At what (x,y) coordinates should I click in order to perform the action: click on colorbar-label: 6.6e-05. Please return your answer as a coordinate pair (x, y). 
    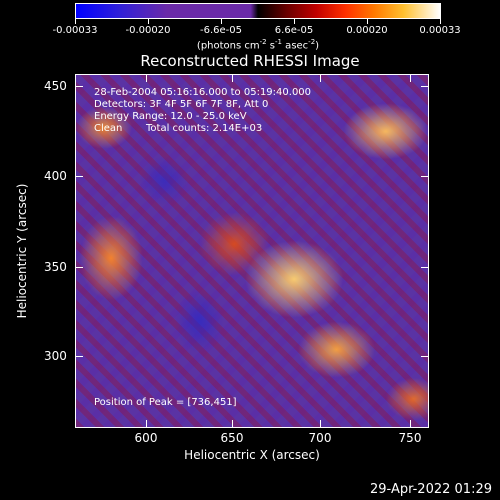
    Looking at the image, I should click on (294, 30).